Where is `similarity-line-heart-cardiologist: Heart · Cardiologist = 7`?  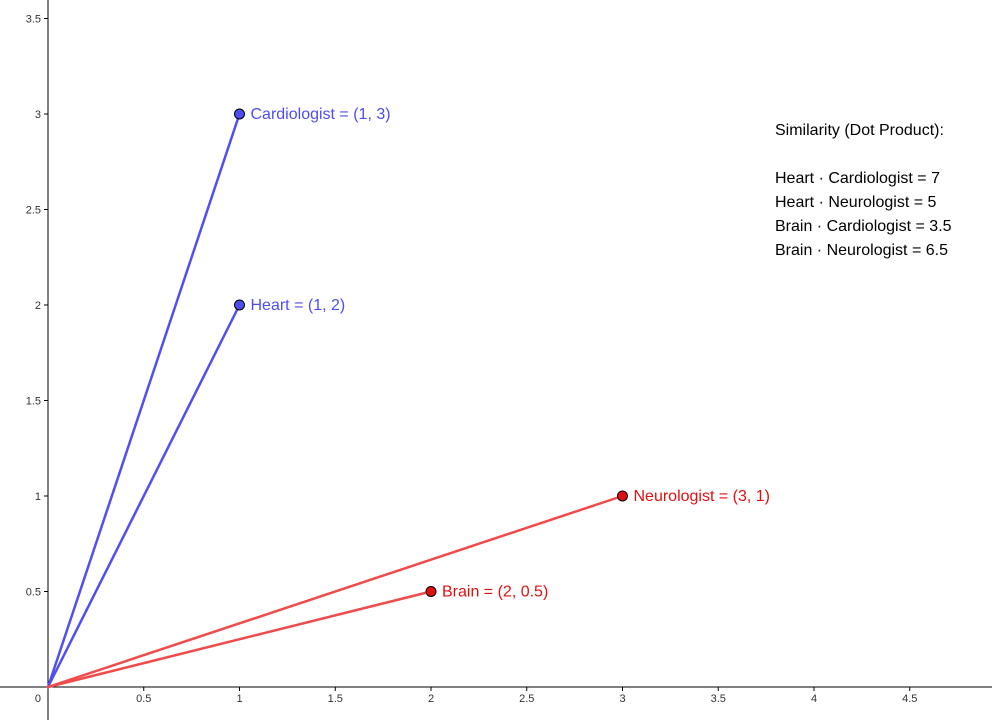 similarity-line-heart-cardiologist: Heart · Cardiologist = 7 is located at coordinates (857, 178).